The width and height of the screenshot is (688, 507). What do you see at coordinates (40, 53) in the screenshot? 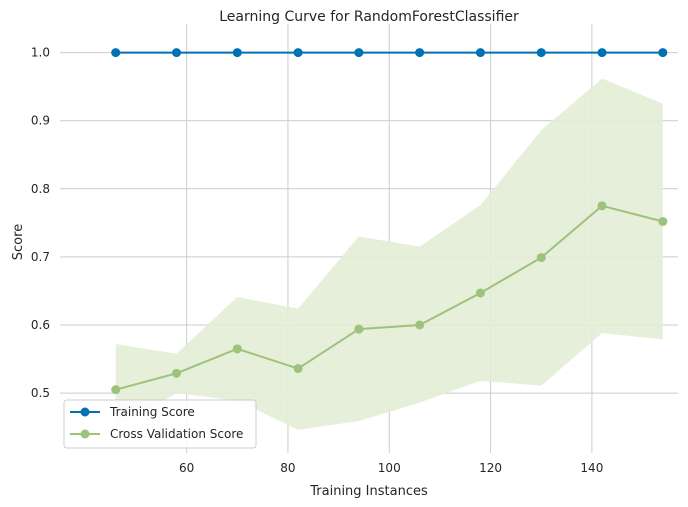
I see `y-tick-label: 1.0` at bounding box center [40, 53].